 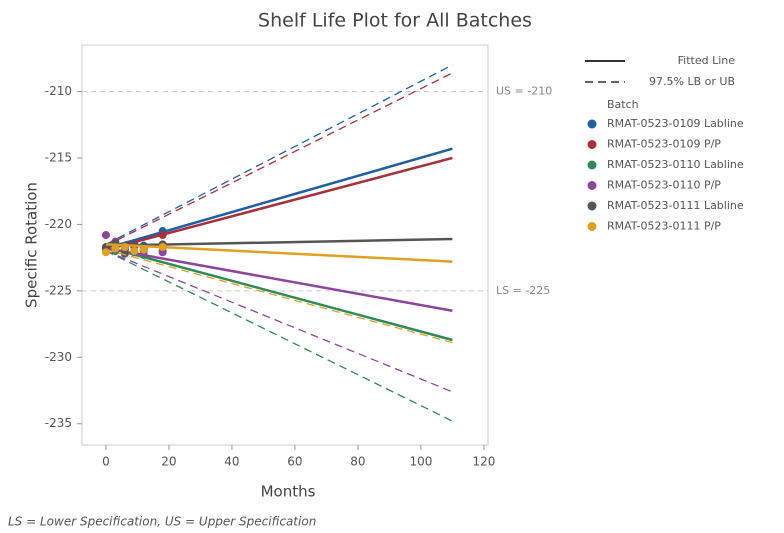 I want to click on chart-title: Shelf Life Plot for All Batches, so click(x=395, y=21).